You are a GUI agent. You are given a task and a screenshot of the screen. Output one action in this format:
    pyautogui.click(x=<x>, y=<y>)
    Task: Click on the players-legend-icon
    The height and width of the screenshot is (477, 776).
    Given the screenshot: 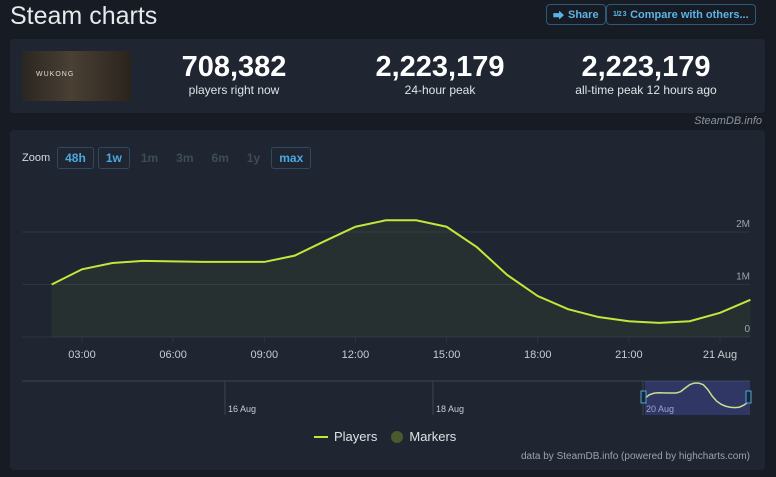 What is the action you would take?
    pyautogui.click(x=321, y=436)
    